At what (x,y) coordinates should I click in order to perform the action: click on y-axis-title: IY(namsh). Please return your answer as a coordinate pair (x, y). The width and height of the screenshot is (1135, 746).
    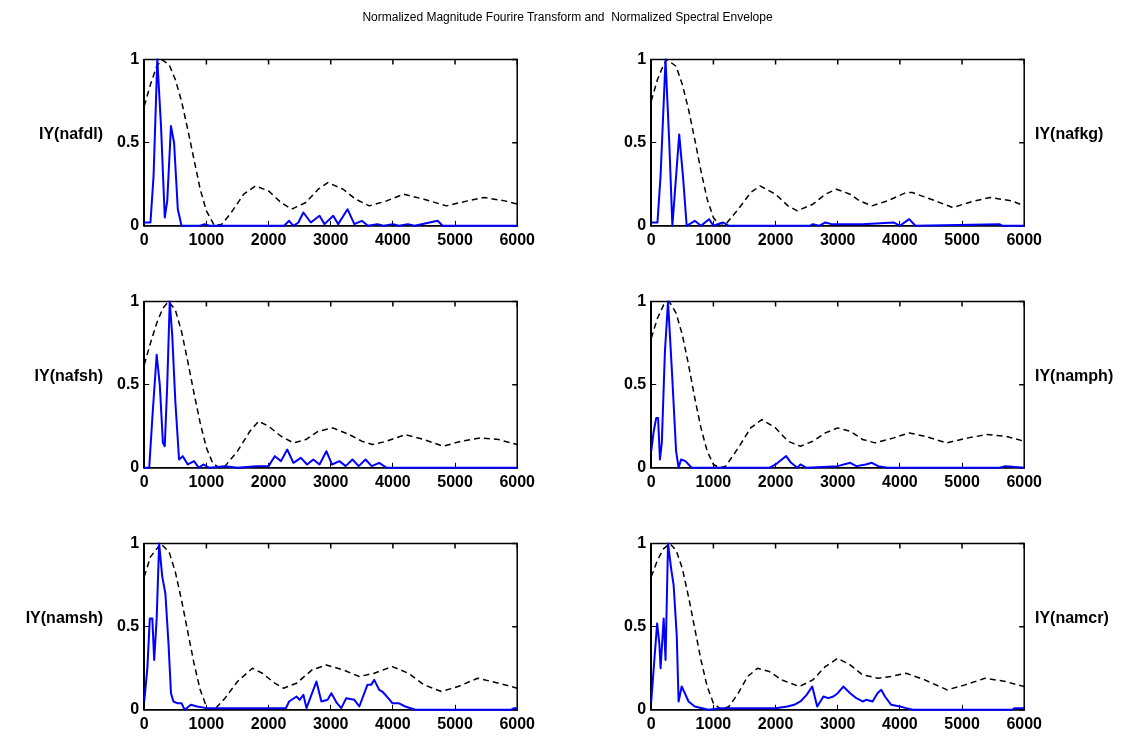
    Looking at the image, I should click on (63, 618).